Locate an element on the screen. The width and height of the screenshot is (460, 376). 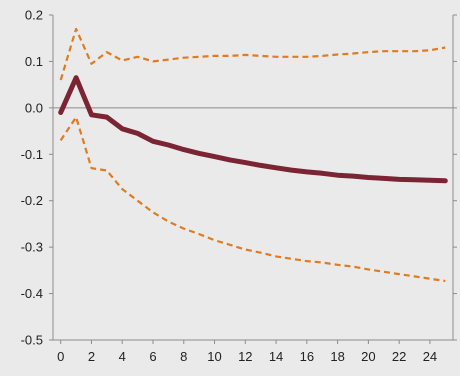
x-tick-label: 2 is located at coordinates (91, 356).